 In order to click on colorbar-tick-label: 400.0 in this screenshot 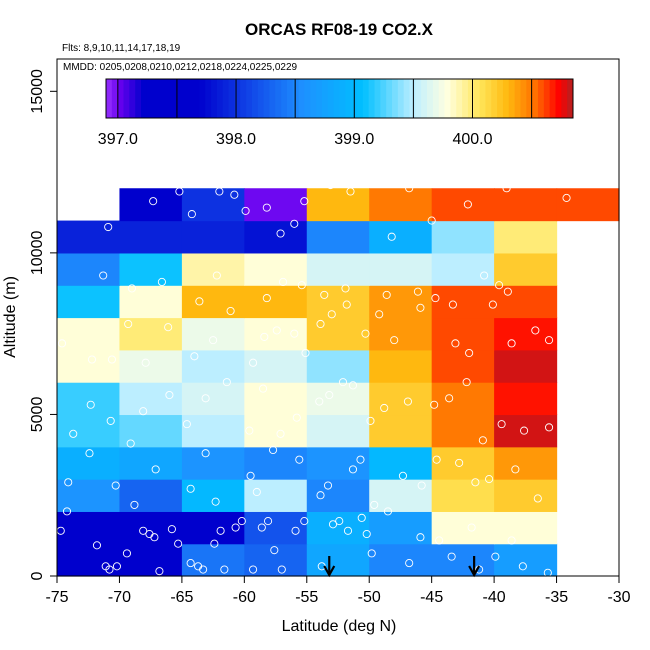, I will do `click(472, 139)`.